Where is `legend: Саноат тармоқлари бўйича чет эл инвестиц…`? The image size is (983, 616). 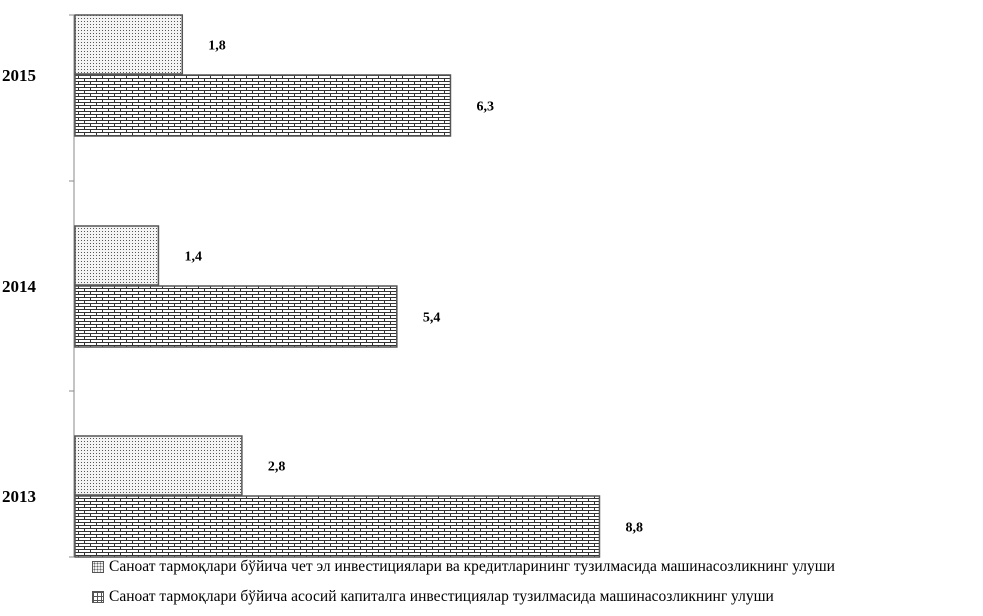 legend: Саноат тармоқлари бўйича чет эл инвестиц… is located at coordinates (463, 586).